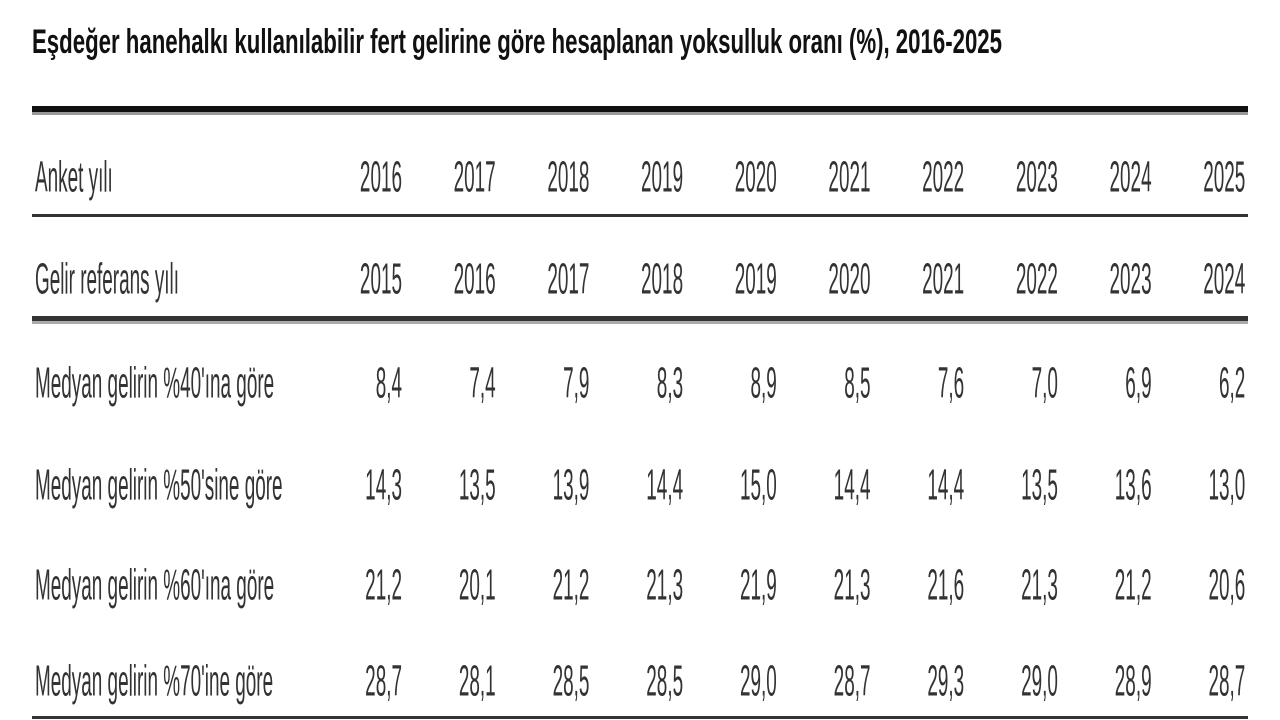  What do you see at coordinates (381, 279) in the screenshot?
I see `year-cell: 2015` at bounding box center [381, 279].